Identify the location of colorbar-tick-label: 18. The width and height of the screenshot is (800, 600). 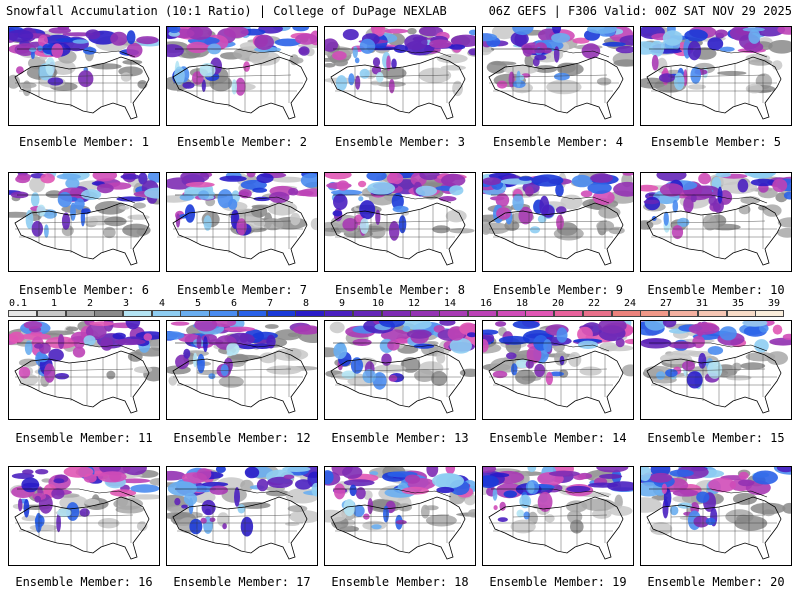
(522, 303).